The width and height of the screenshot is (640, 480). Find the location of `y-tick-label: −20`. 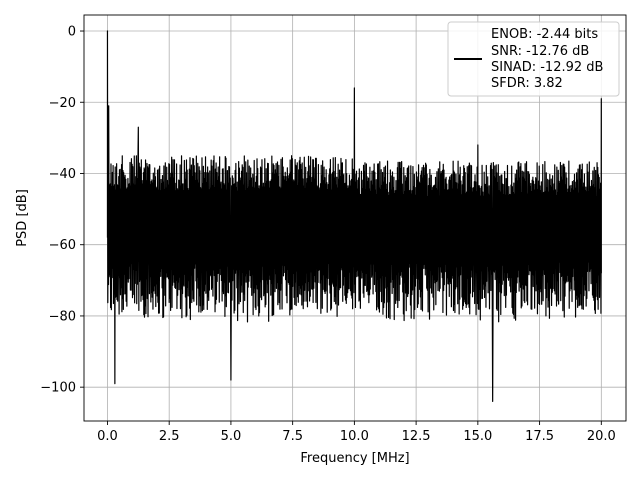

y-tick-label: −20 is located at coordinates (62, 103).